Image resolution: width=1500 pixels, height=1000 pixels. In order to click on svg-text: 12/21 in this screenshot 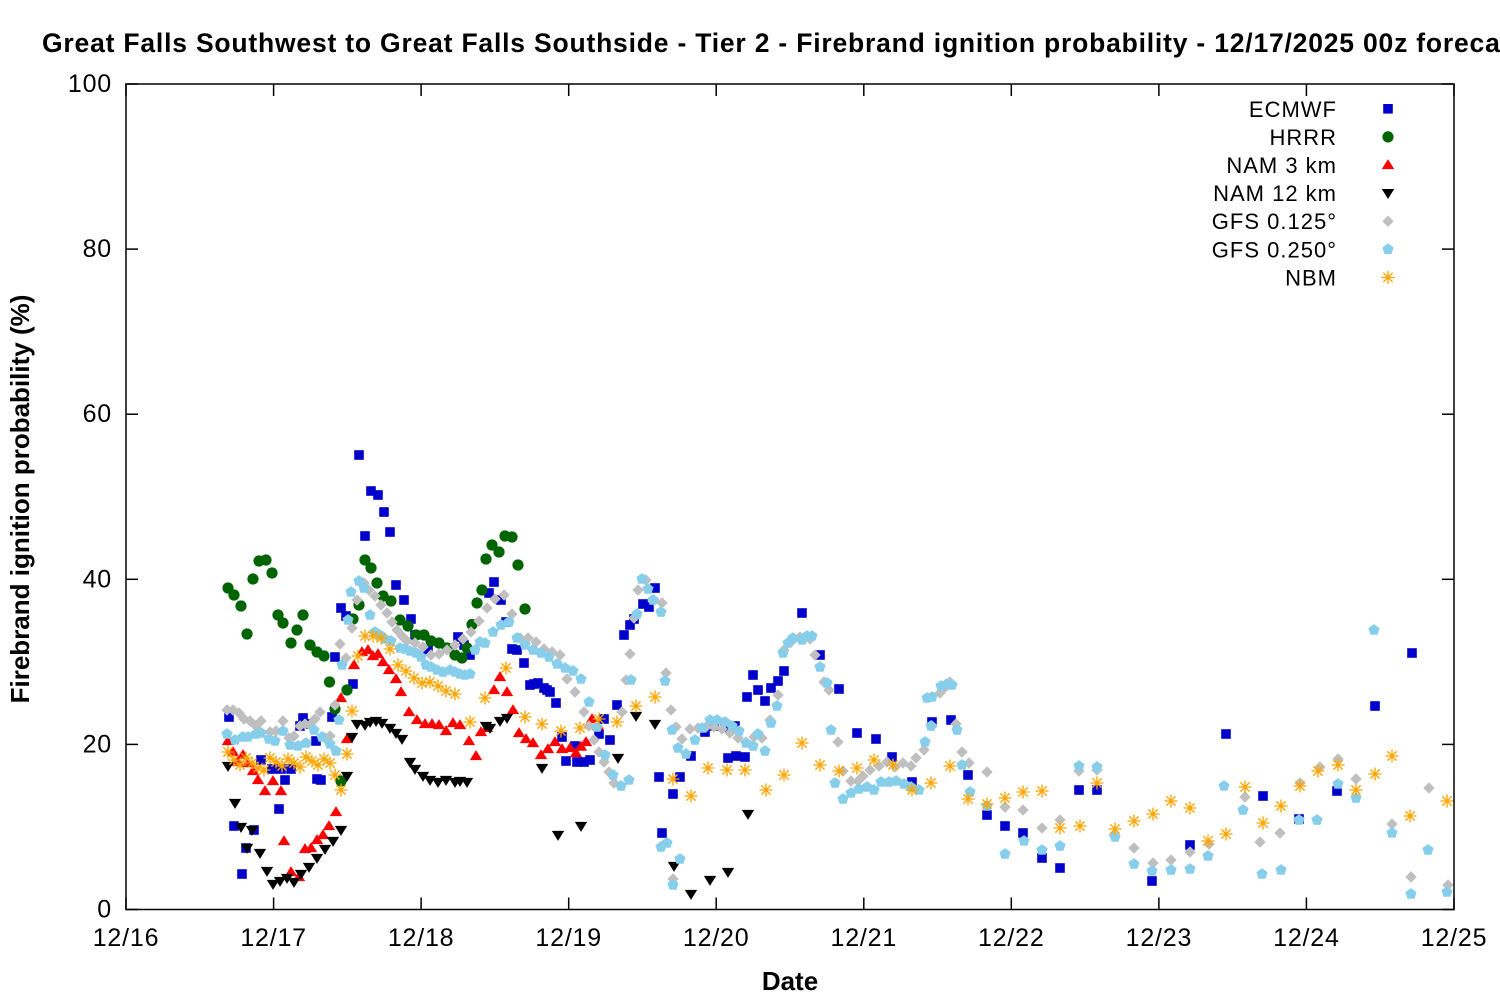, I will do `click(864, 938)`.